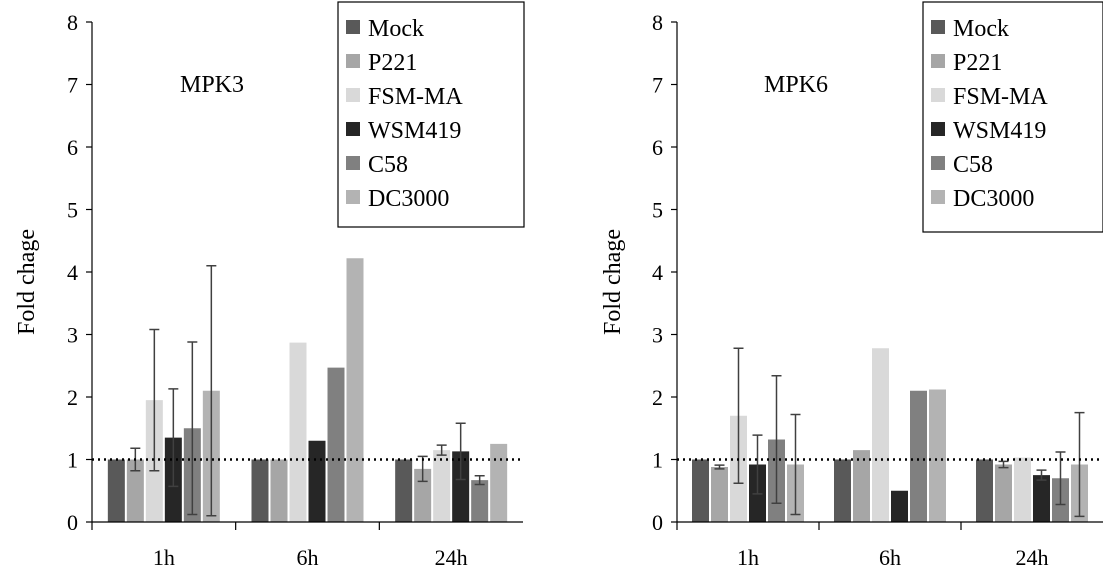  Describe the element at coordinates (212, 85) in the screenshot. I see `chart-title: MPK3` at that location.